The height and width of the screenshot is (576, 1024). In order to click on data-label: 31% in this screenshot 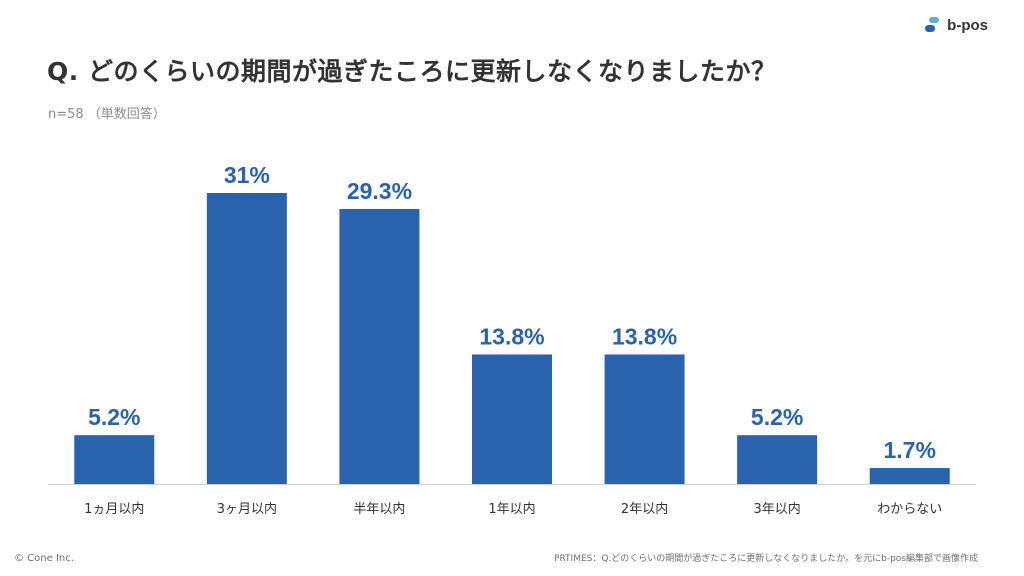, I will do `click(247, 175)`.